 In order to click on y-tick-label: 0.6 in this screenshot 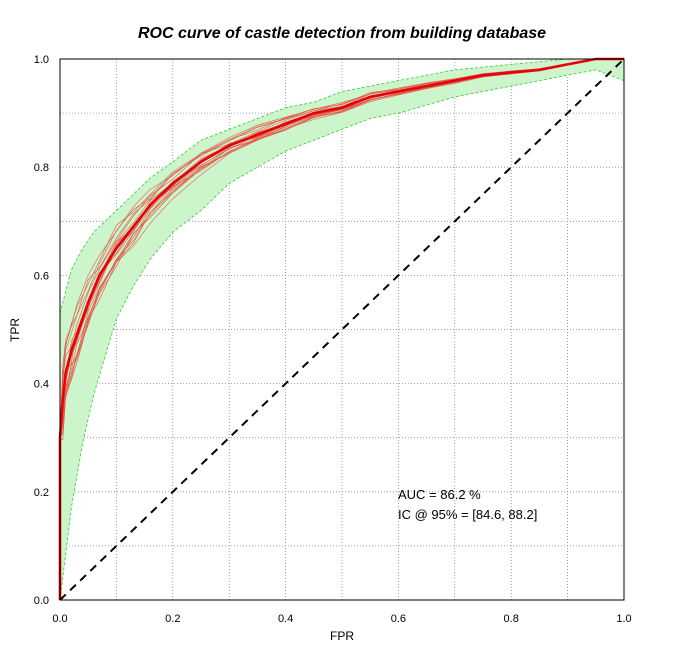, I will do `click(41, 276)`.